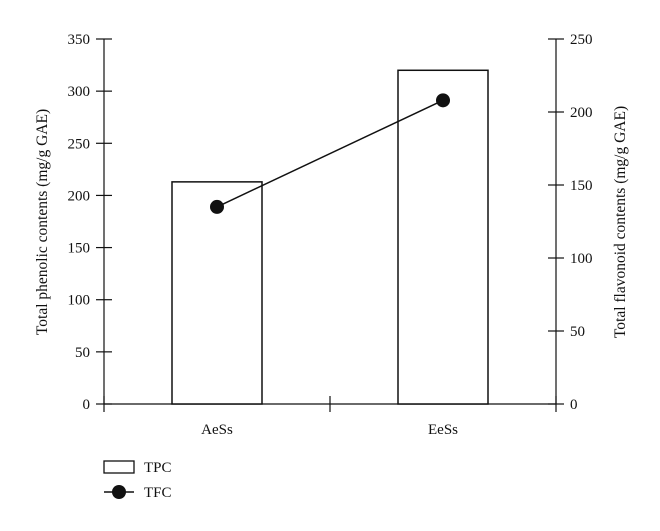  What do you see at coordinates (79, 196) in the screenshot?
I see `y-tick-label: 200` at bounding box center [79, 196].